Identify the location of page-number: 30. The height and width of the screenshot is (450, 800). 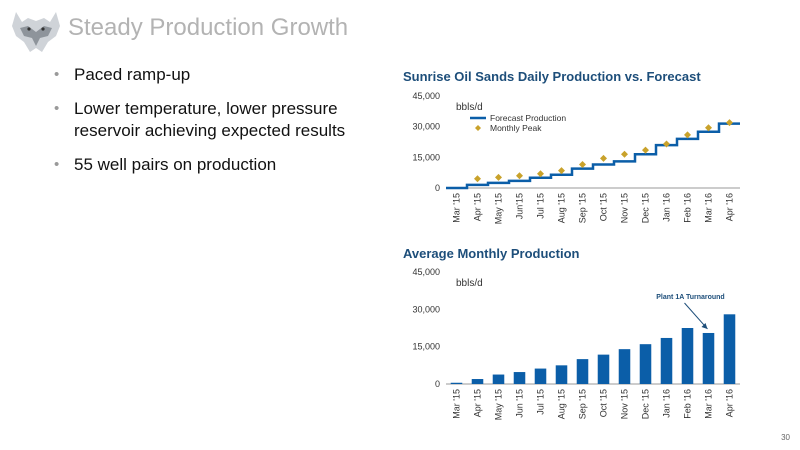
(785, 437).